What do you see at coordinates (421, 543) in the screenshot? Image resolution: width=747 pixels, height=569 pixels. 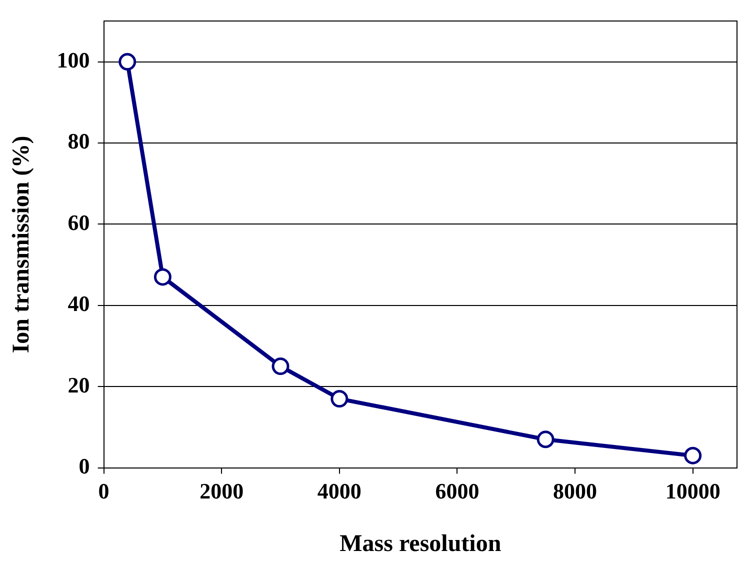 I see `x-axis-title: Mass resolution` at bounding box center [421, 543].